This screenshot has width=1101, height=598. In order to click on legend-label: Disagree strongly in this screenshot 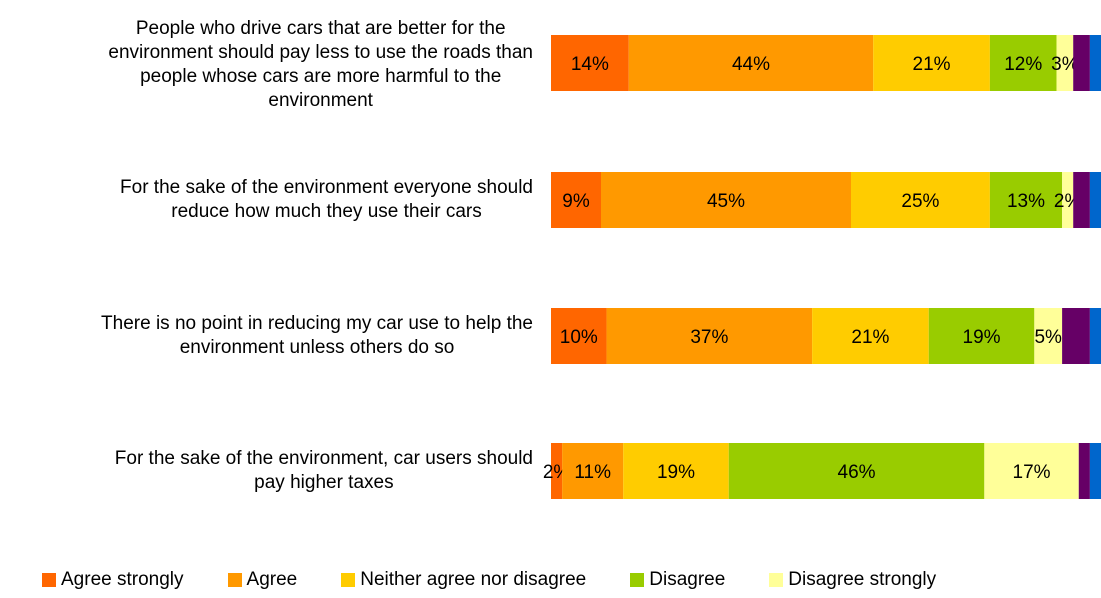, I will do `click(862, 579)`.